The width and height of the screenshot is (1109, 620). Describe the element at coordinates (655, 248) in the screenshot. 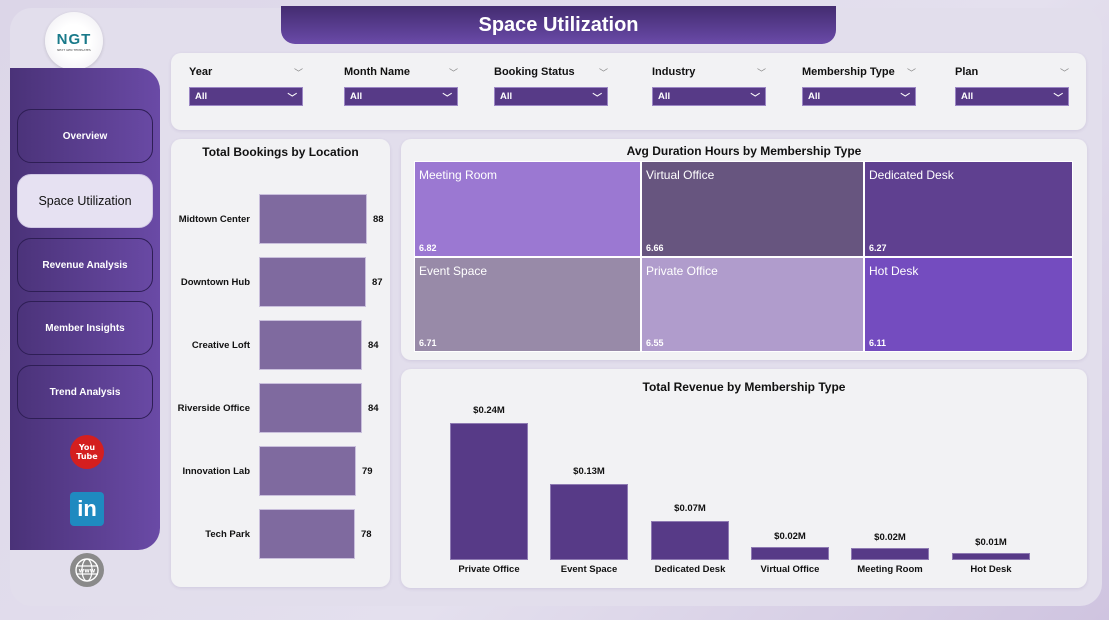

I see `tile-value: 6.66` at that location.